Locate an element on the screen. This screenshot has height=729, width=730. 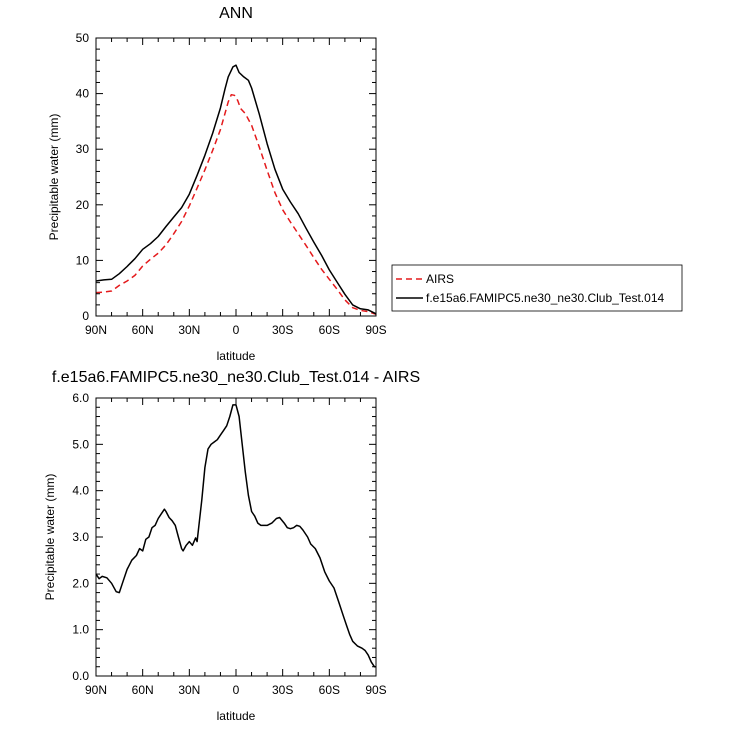
legend-label-model: f.e15a6.FAMIPC5.ne30_ne30.Club_Test.014 is located at coordinates (545, 298).